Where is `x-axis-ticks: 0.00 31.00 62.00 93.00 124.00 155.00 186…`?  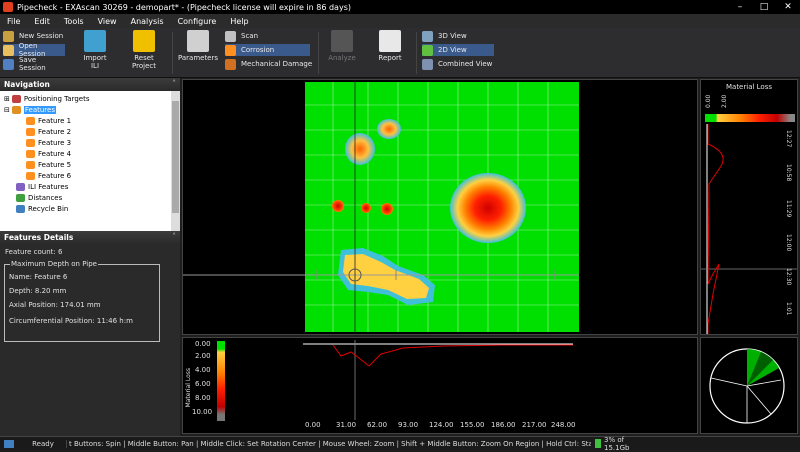 x-axis-ticks: 0.00 31.00 62.00 93.00 124.00 155.00 186… is located at coordinates (442, 426).